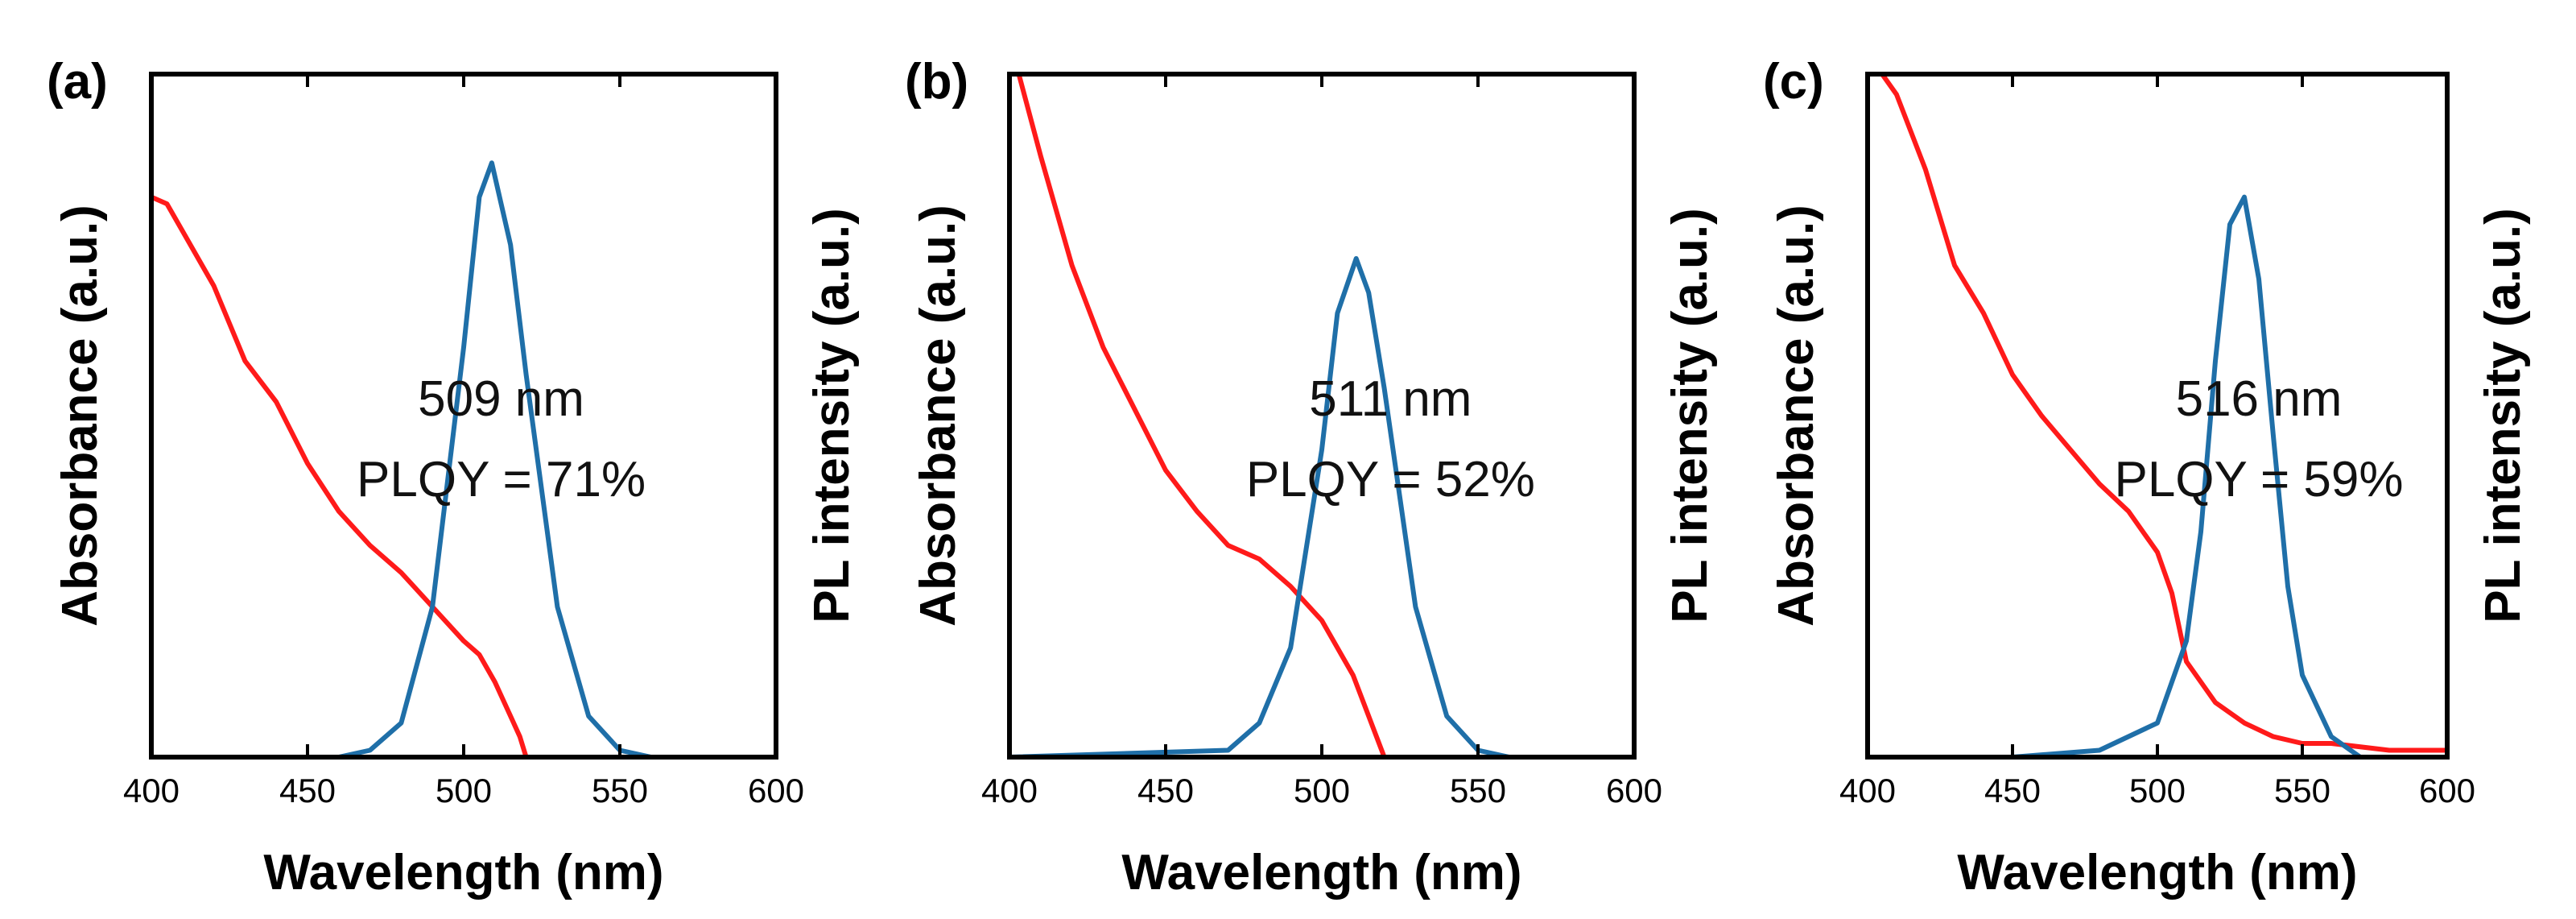  Describe the element at coordinates (2259, 399) in the screenshot. I see `peak-annotation: 516 nm` at that location.